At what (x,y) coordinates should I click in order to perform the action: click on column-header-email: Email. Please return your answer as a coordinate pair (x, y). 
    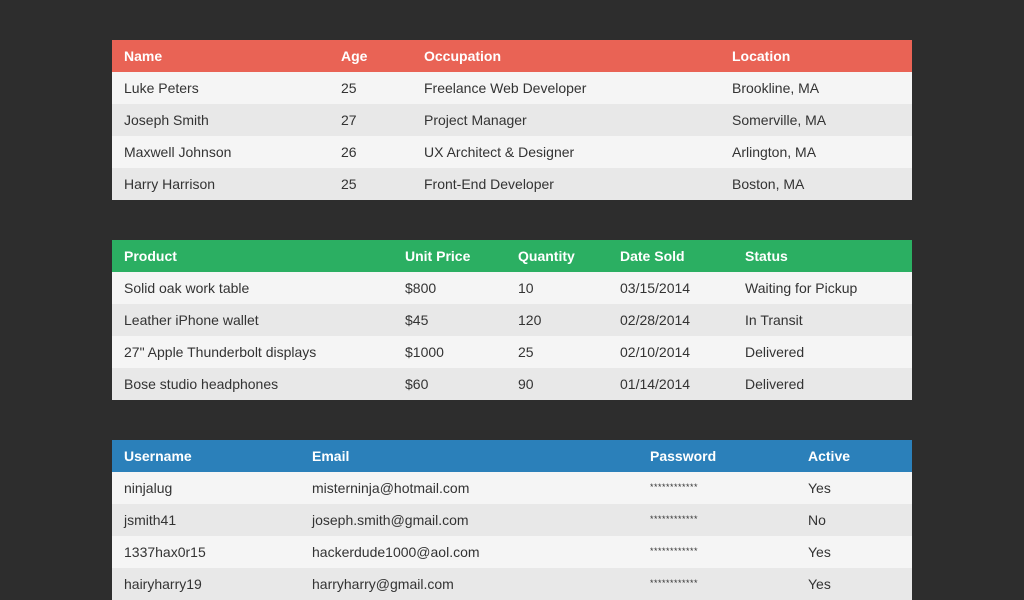
    Looking at the image, I should click on (469, 456).